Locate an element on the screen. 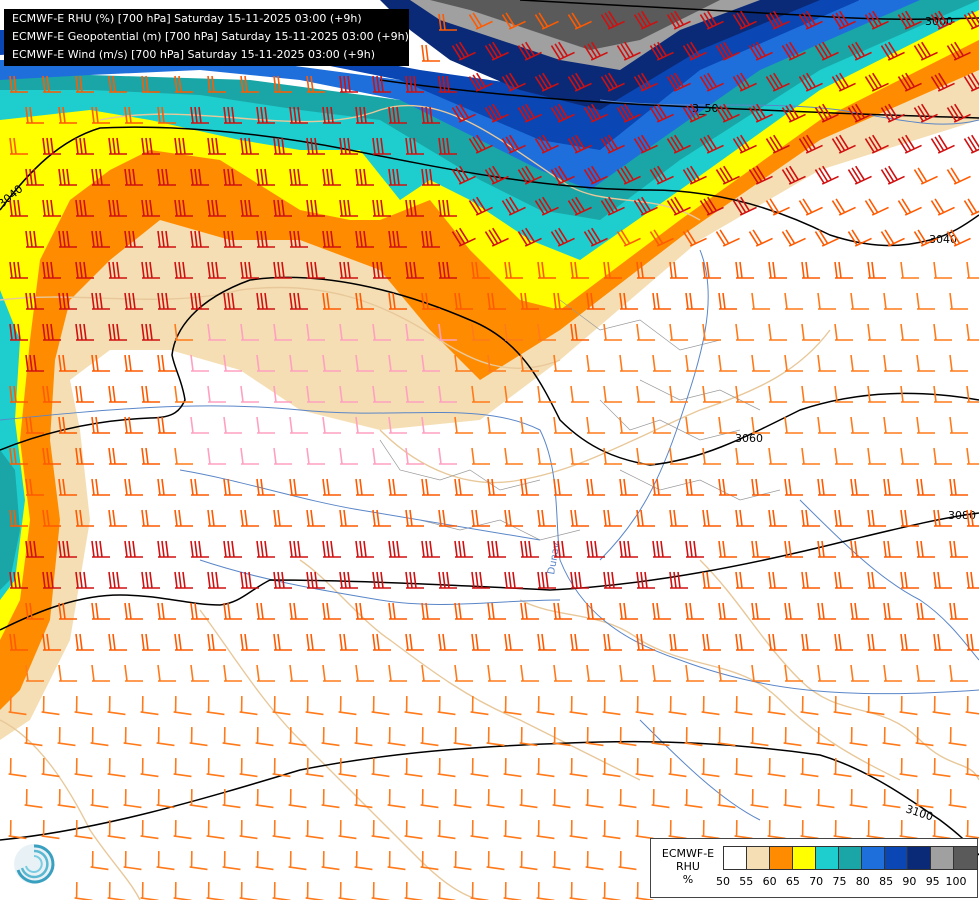  legend-swatch is located at coordinates (873, 858).